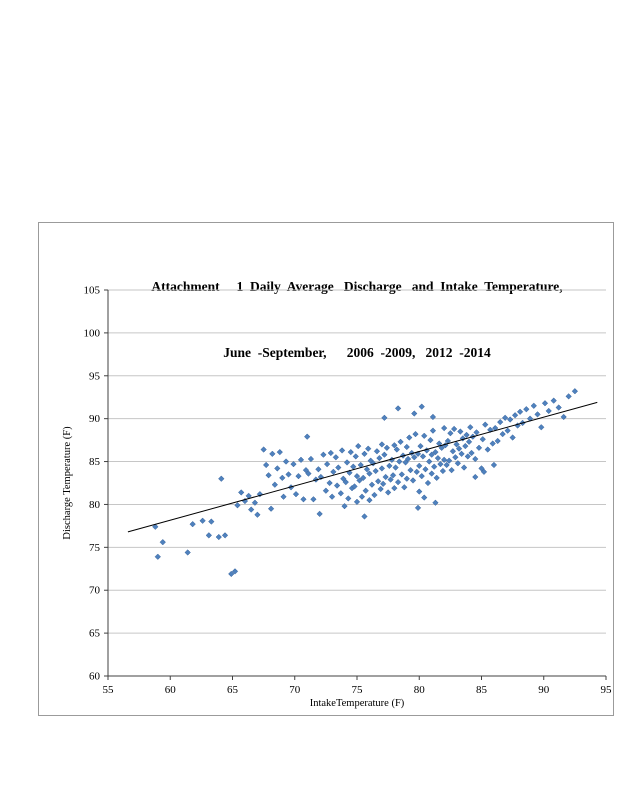  What do you see at coordinates (362, 467) in the screenshot?
I see `trendline` at bounding box center [362, 467].